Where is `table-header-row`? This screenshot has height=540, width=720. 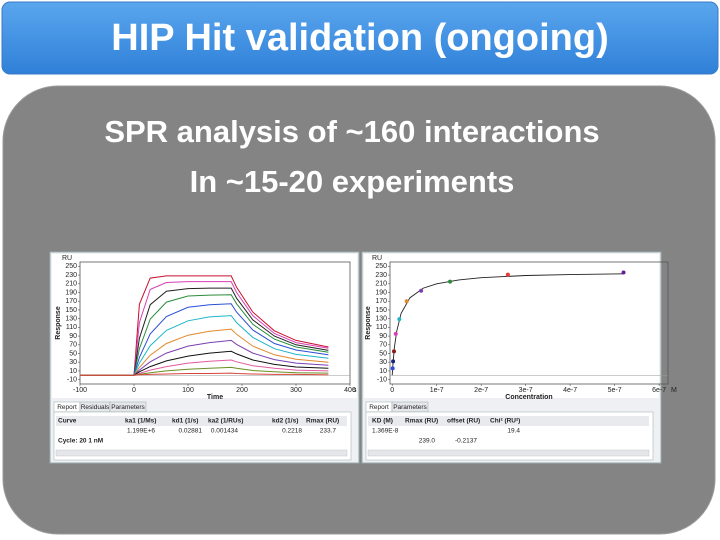
table-header-row is located at coordinates (508, 421).